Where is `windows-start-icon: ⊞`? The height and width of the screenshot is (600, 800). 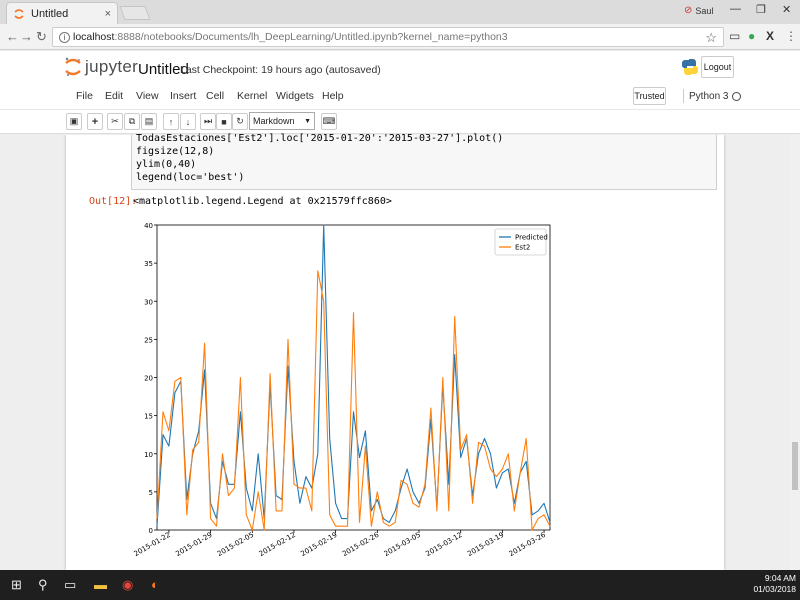 windows-start-icon: ⊞ is located at coordinates (16, 584).